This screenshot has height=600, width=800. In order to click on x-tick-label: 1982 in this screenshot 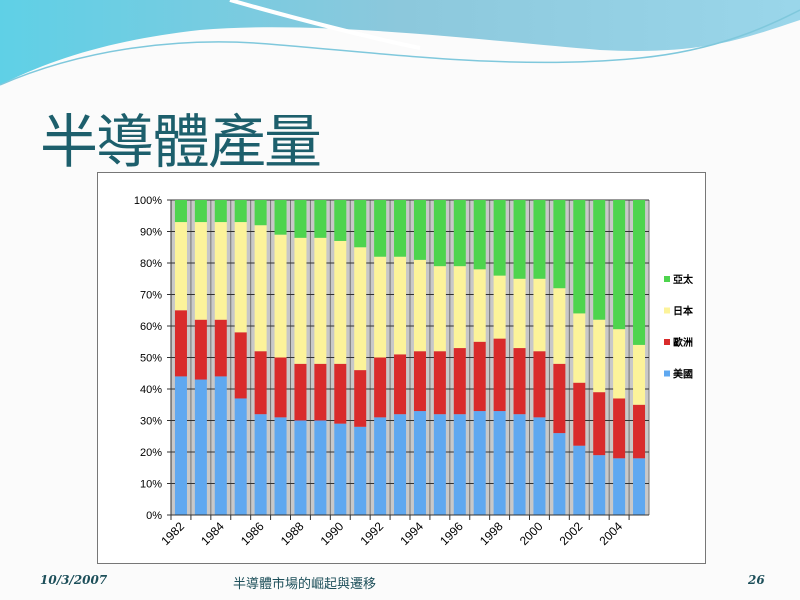, I will do `click(172, 533)`.